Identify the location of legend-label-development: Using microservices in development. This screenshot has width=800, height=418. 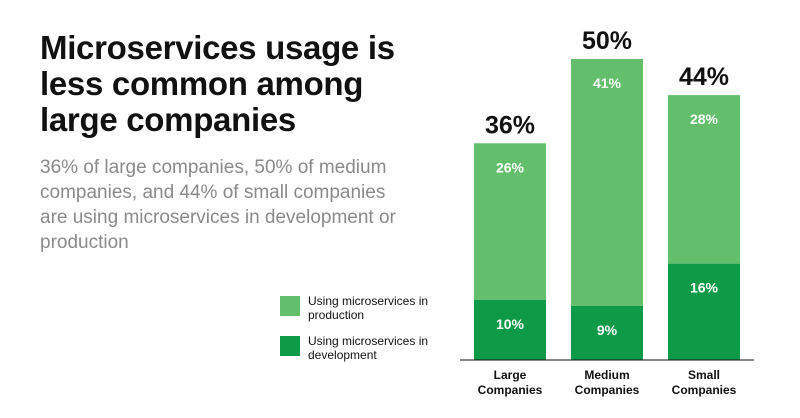
(368, 348).